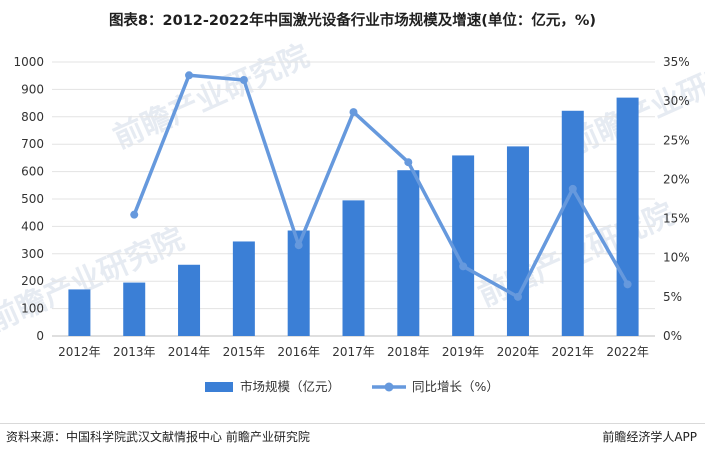 The height and width of the screenshot is (455, 705). I want to click on y-right-tick-label: 15%, so click(676, 219).